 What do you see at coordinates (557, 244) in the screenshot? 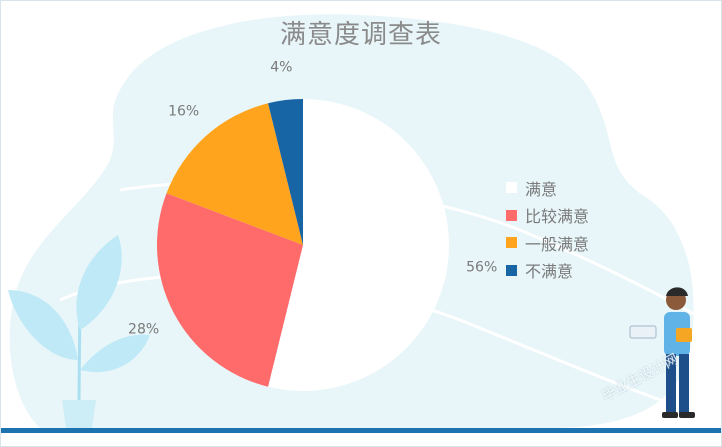
I see `legend-label-average: 一般满意` at bounding box center [557, 244].